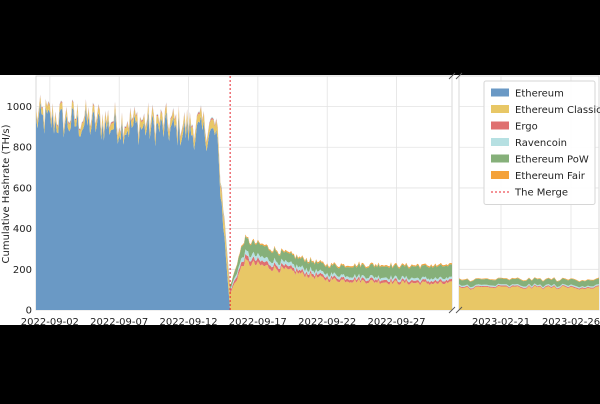 Image resolution: width=600 pixels, height=404 pixels. I want to click on y-axis-label: Cumulative Hashrate (TH/s), so click(6, 193).